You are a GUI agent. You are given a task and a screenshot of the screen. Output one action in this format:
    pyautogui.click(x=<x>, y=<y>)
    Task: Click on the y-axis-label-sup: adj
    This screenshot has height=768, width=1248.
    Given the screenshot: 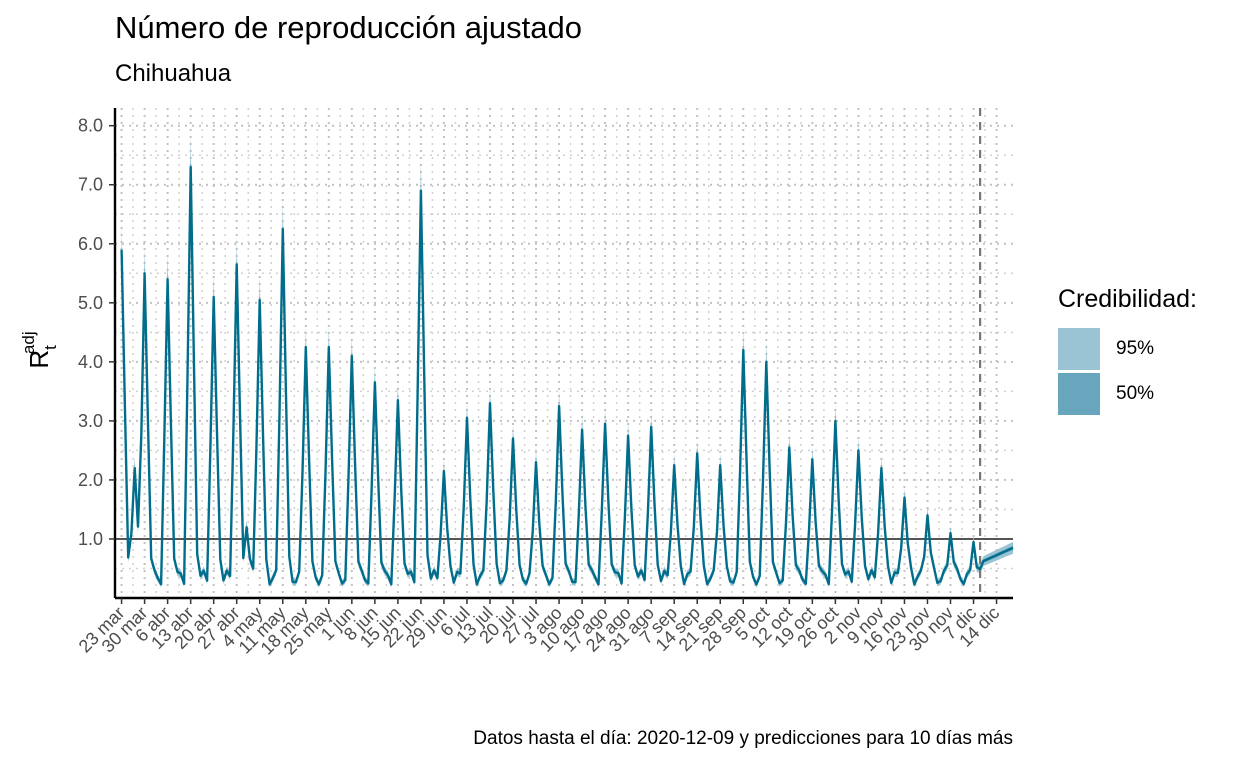 What is the action you would take?
    pyautogui.click(x=28, y=342)
    